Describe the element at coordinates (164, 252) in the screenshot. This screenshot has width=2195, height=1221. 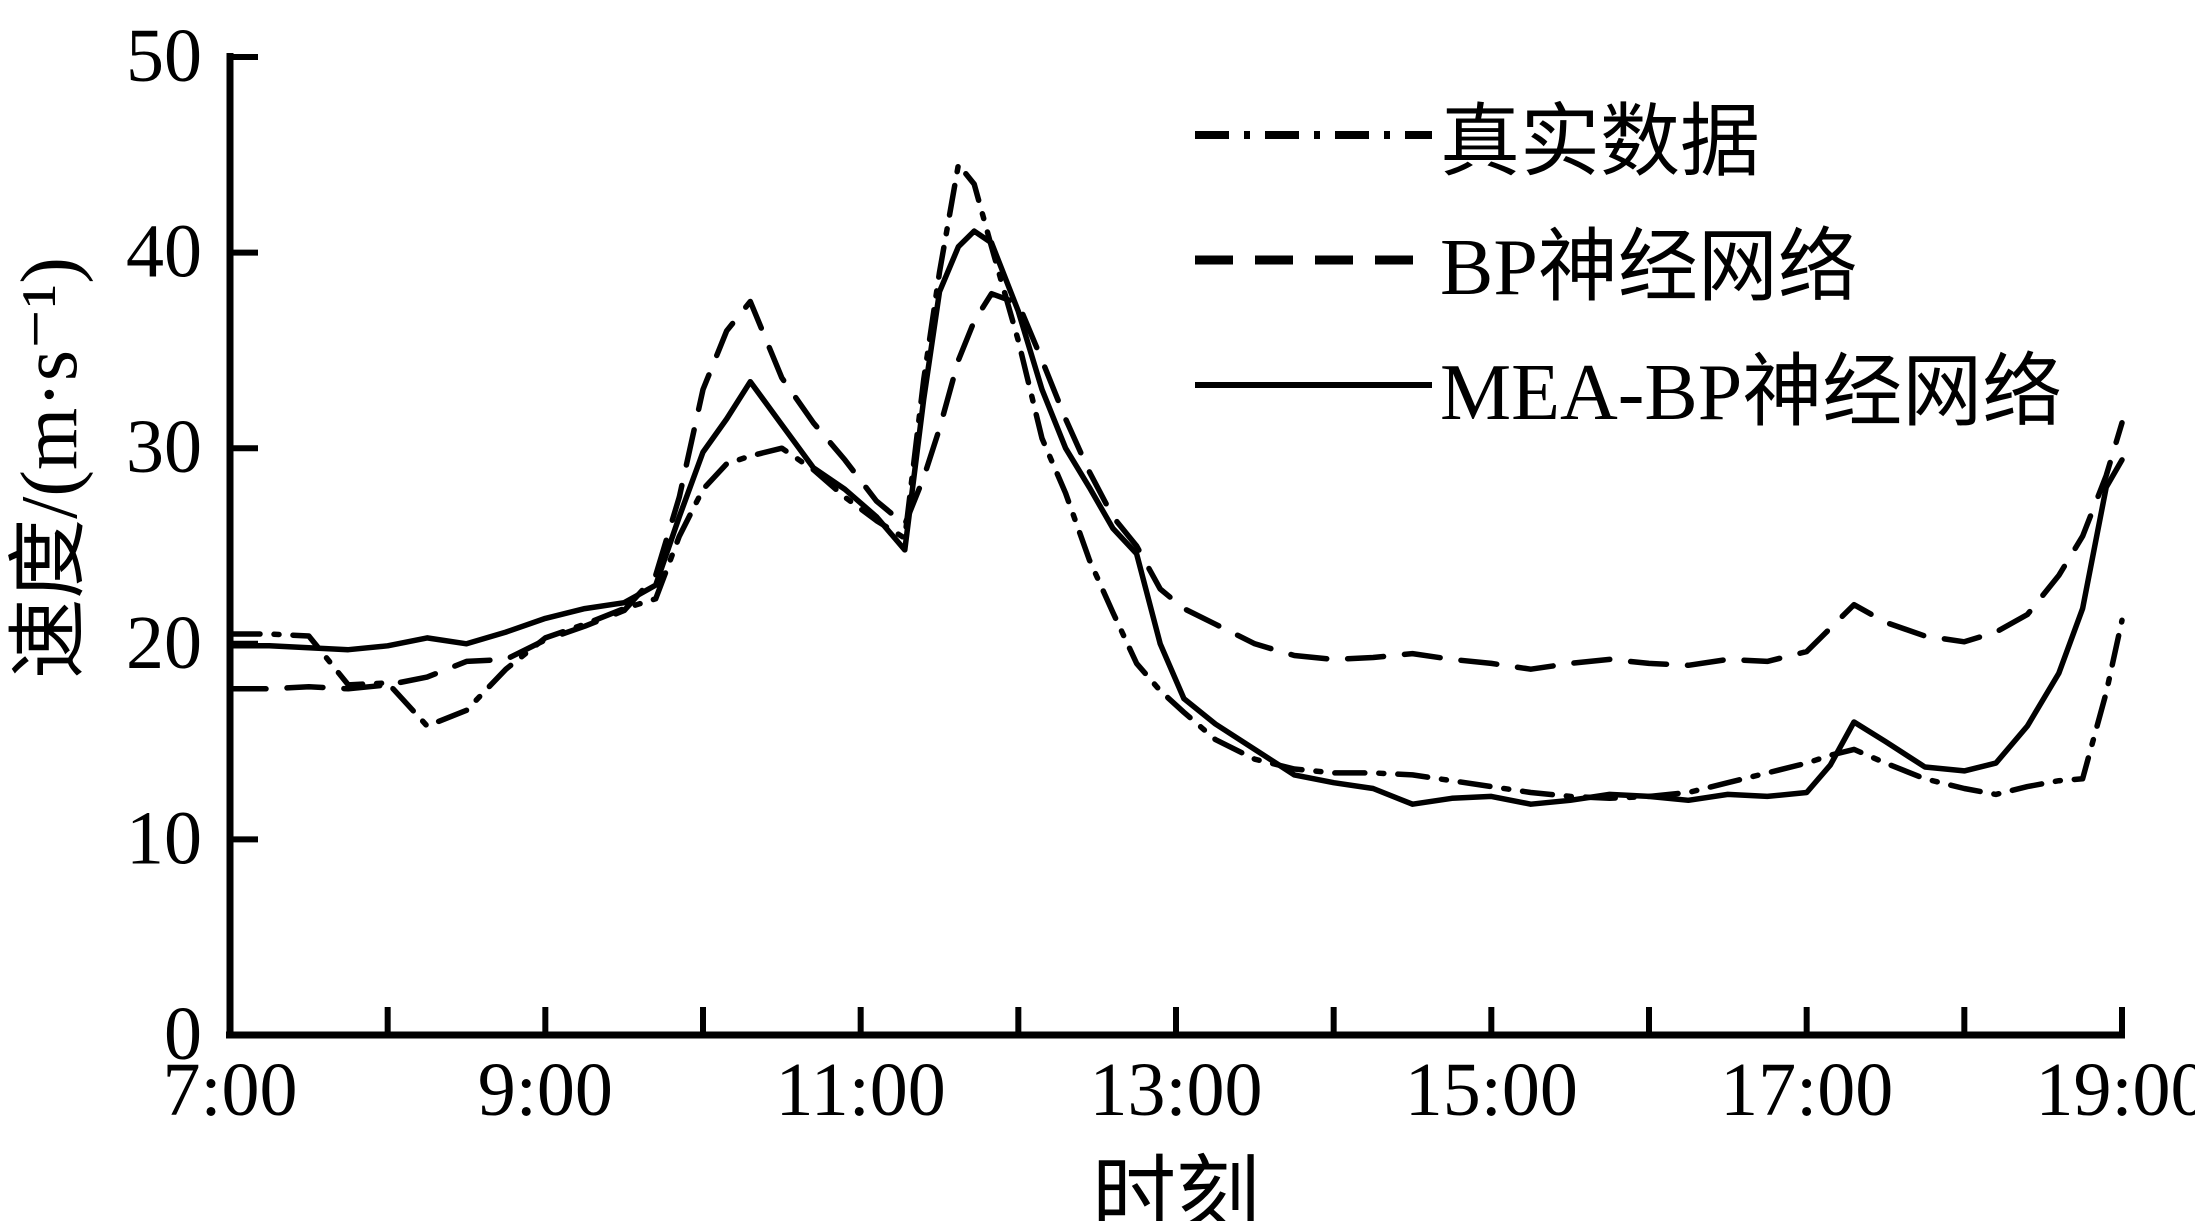
I see `y-tick-label: 40` at that location.